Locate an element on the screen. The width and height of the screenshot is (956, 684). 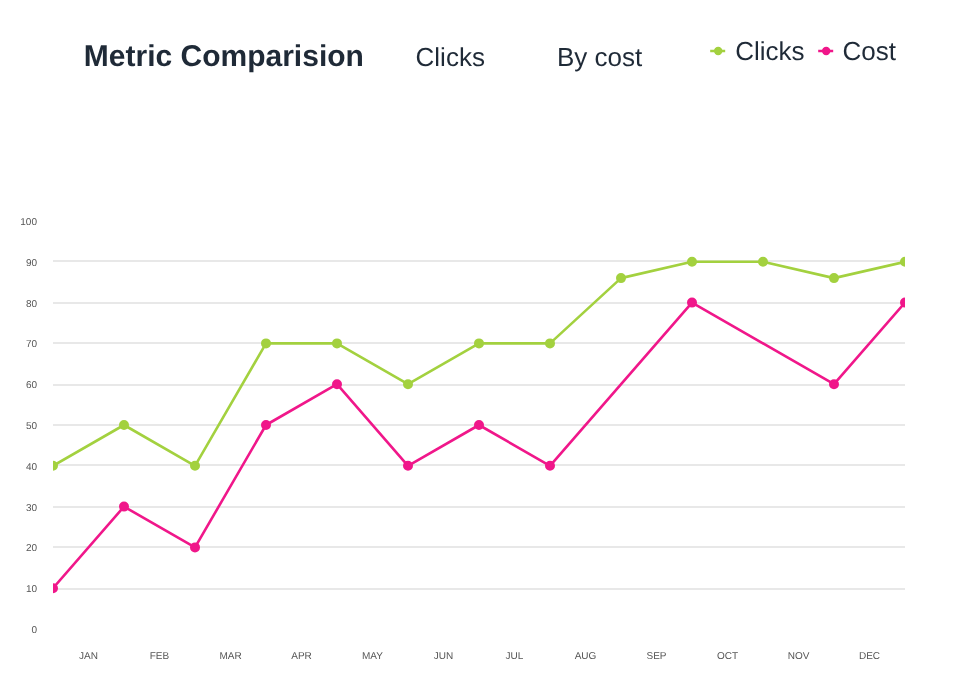
legend-label: Clicks is located at coordinates (770, 50).